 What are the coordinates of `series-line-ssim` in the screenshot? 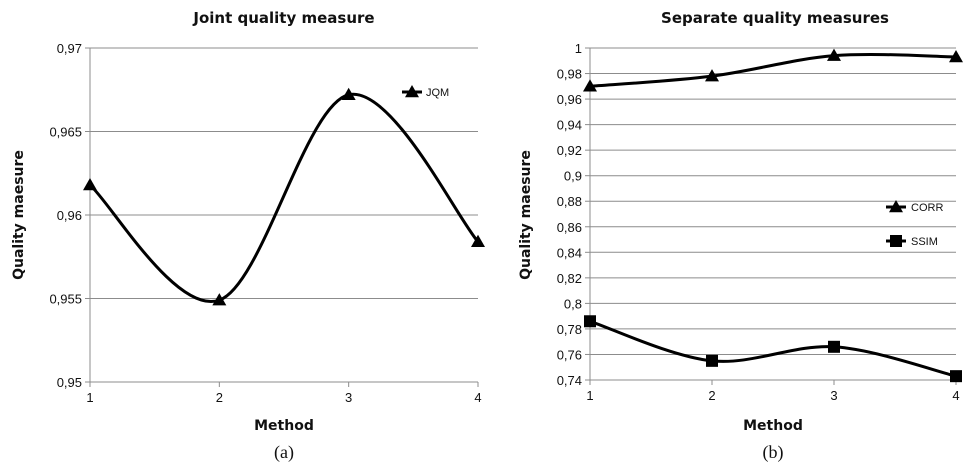 It's located at (773, 348).